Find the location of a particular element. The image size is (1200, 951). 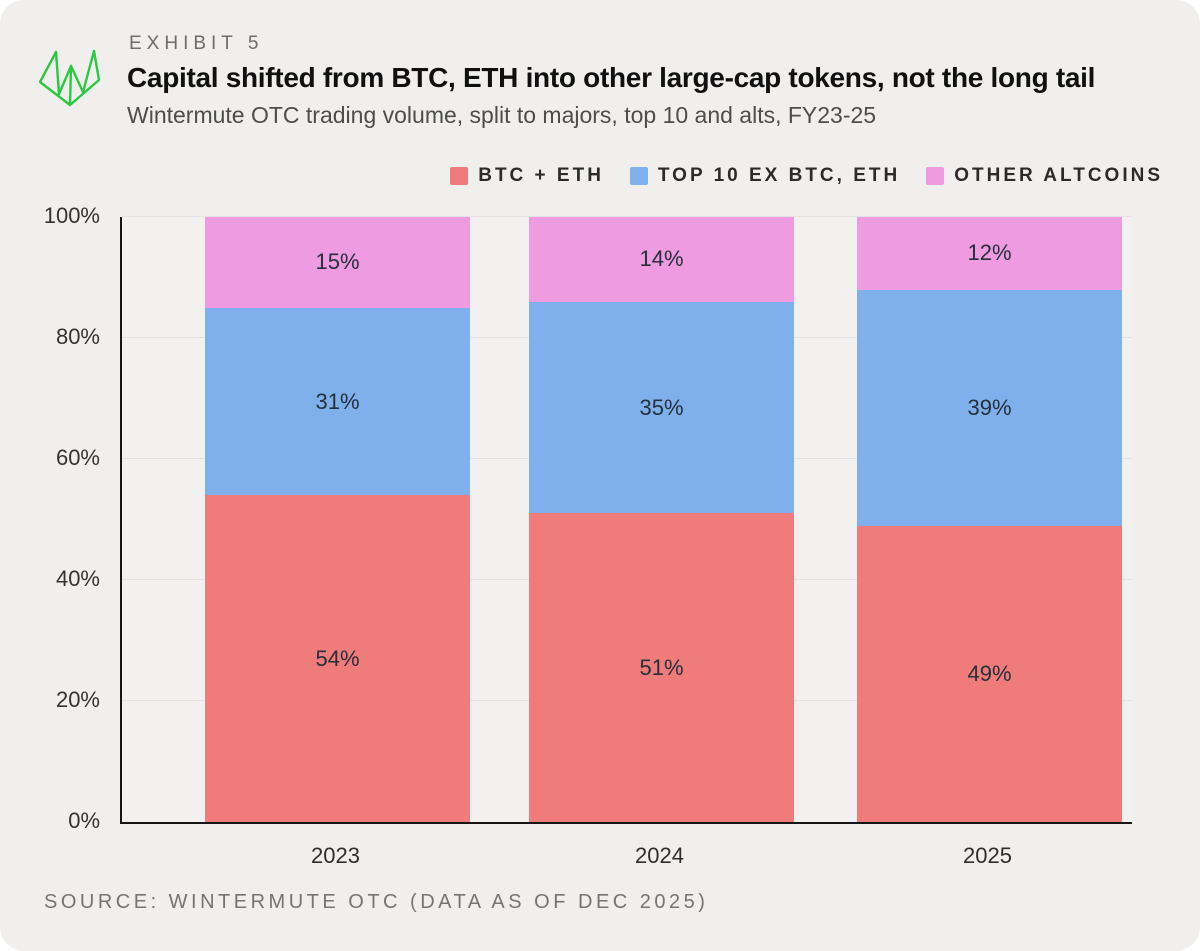

bar-segment: 12% is located at coordinates (989, 253).